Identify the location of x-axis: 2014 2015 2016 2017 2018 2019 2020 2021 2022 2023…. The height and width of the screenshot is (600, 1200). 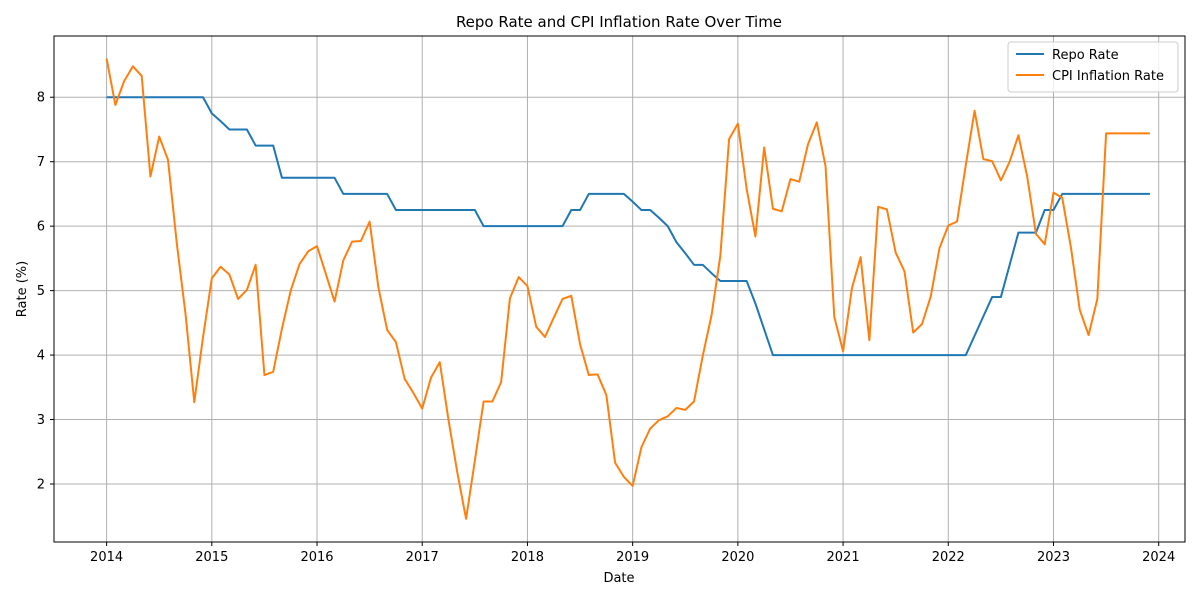
(632, 553).